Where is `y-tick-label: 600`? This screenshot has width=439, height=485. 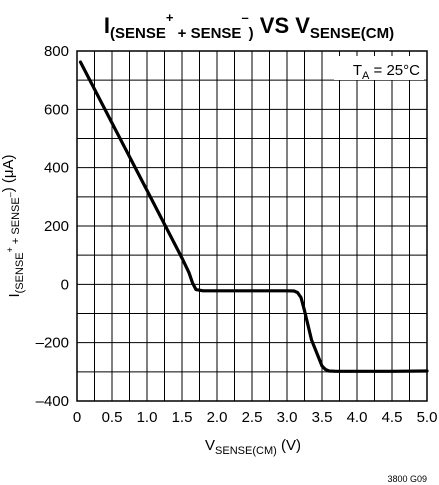 y-tick-label: 600 is located at coordinates (56, 109).